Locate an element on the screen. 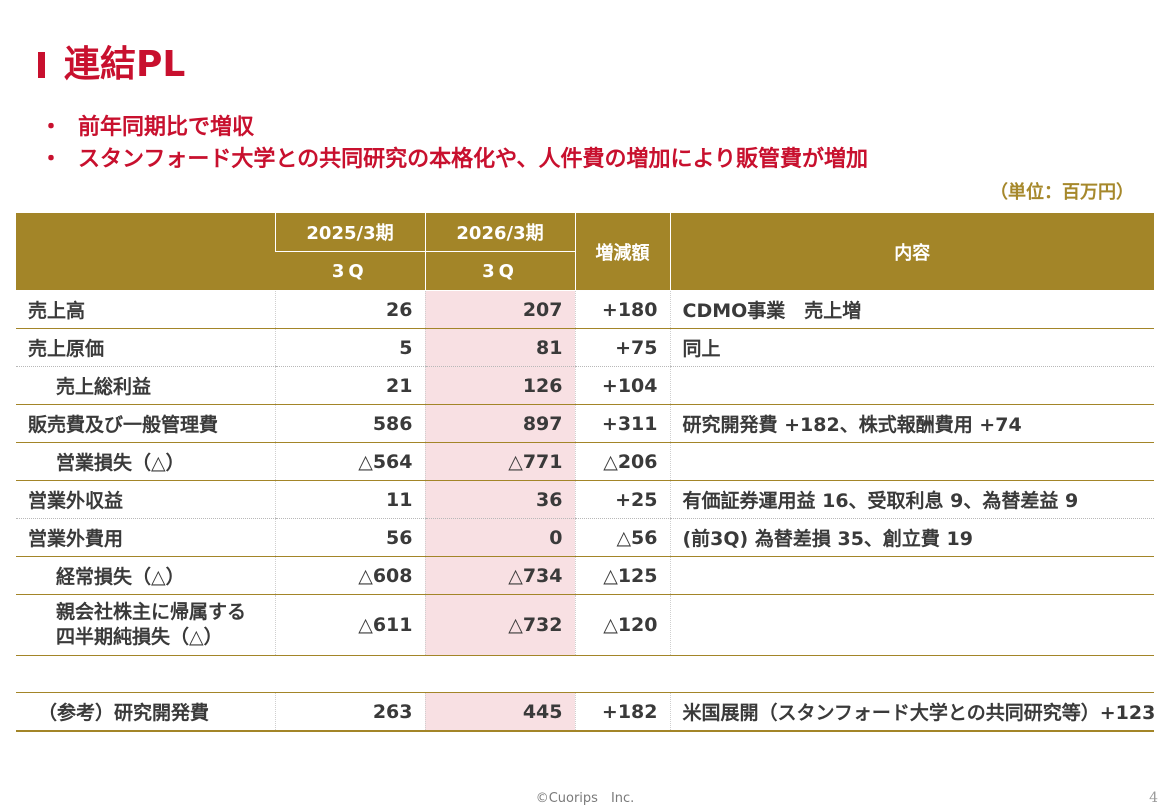 The image size is (1170, 810). table-row: 営業外費用 56 0 △56 (前3Q) 為替差損 35、創立費 19 is located at coordinates (585, 537).